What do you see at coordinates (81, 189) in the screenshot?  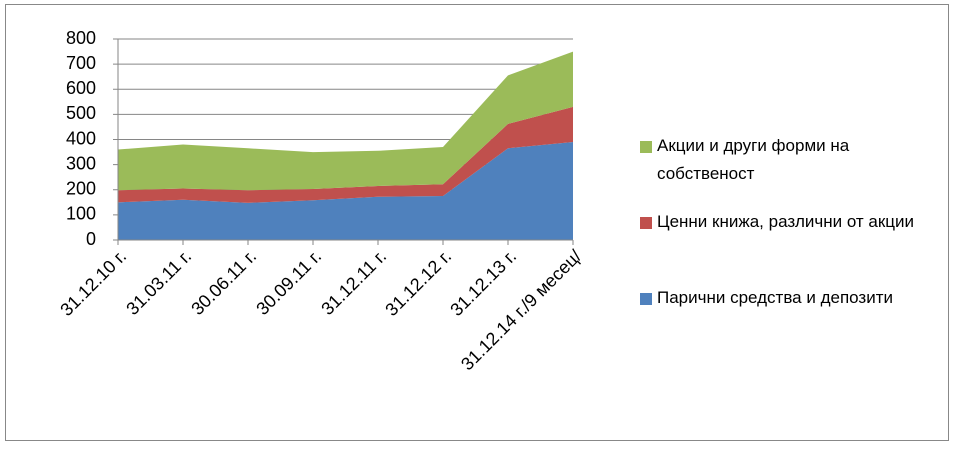 I see `y-tick-label: 200` at bounding box center [81, 189].